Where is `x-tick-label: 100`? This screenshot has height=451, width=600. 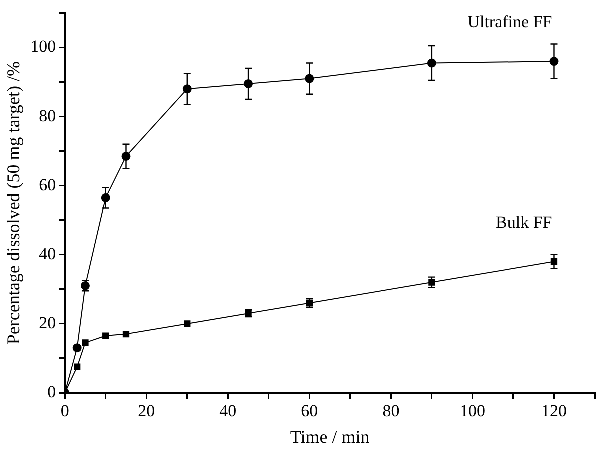
x-tick-label: 100 is located at coordinates (473, 411).